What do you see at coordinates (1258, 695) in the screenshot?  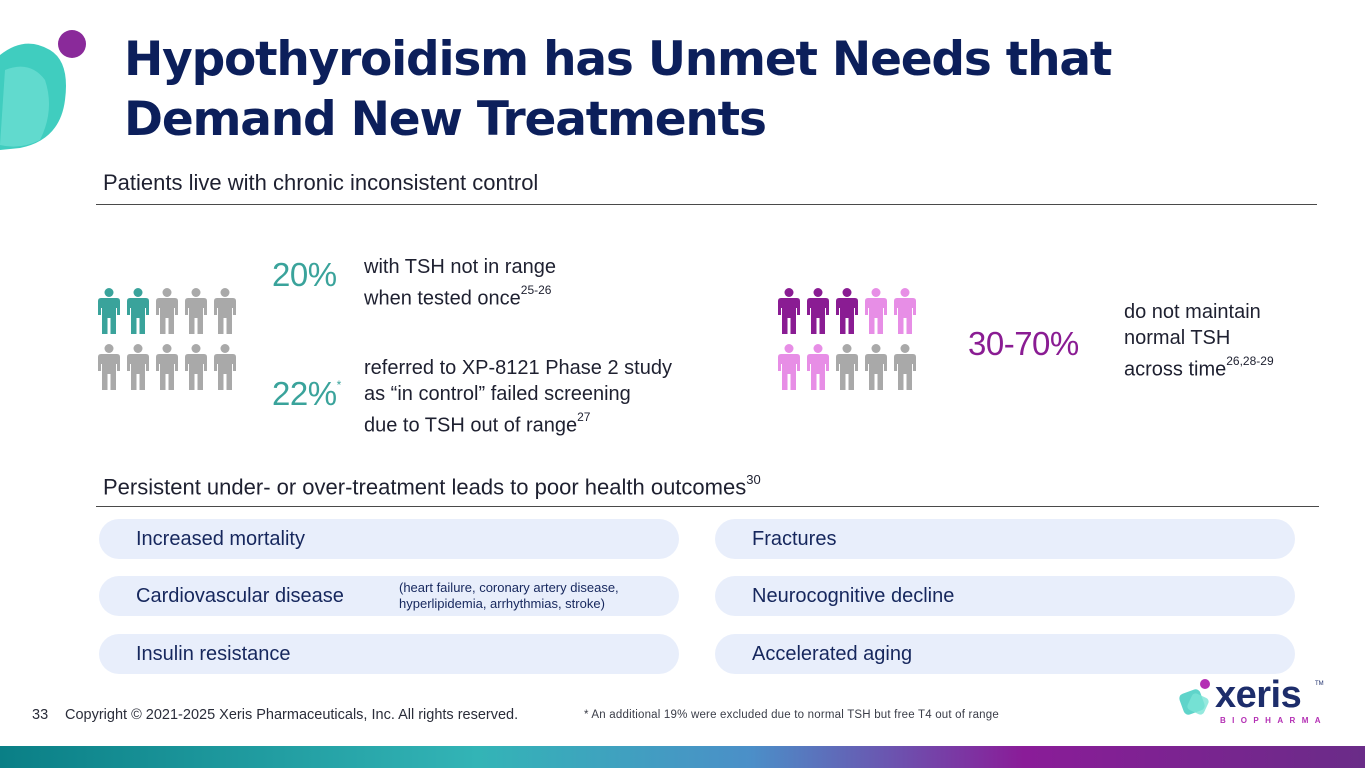 I see `logo-word: xeris` at bounding box center [1258, 695].